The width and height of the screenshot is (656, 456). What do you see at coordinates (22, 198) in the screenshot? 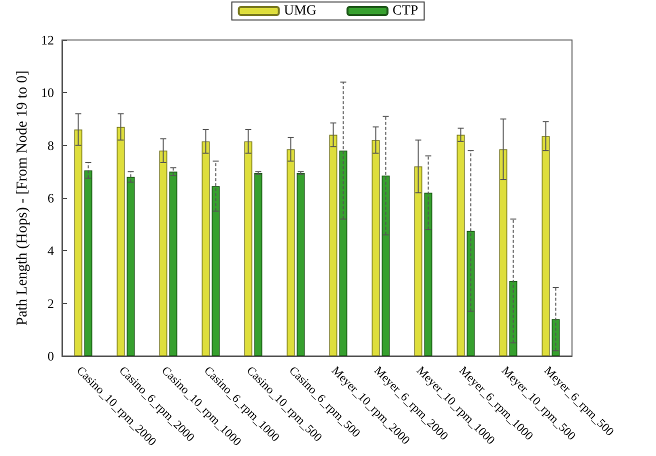
I see `y-axis-title: Path Length (Hops) - [From Node 19 to 0]` at bounding box center [22, 198].